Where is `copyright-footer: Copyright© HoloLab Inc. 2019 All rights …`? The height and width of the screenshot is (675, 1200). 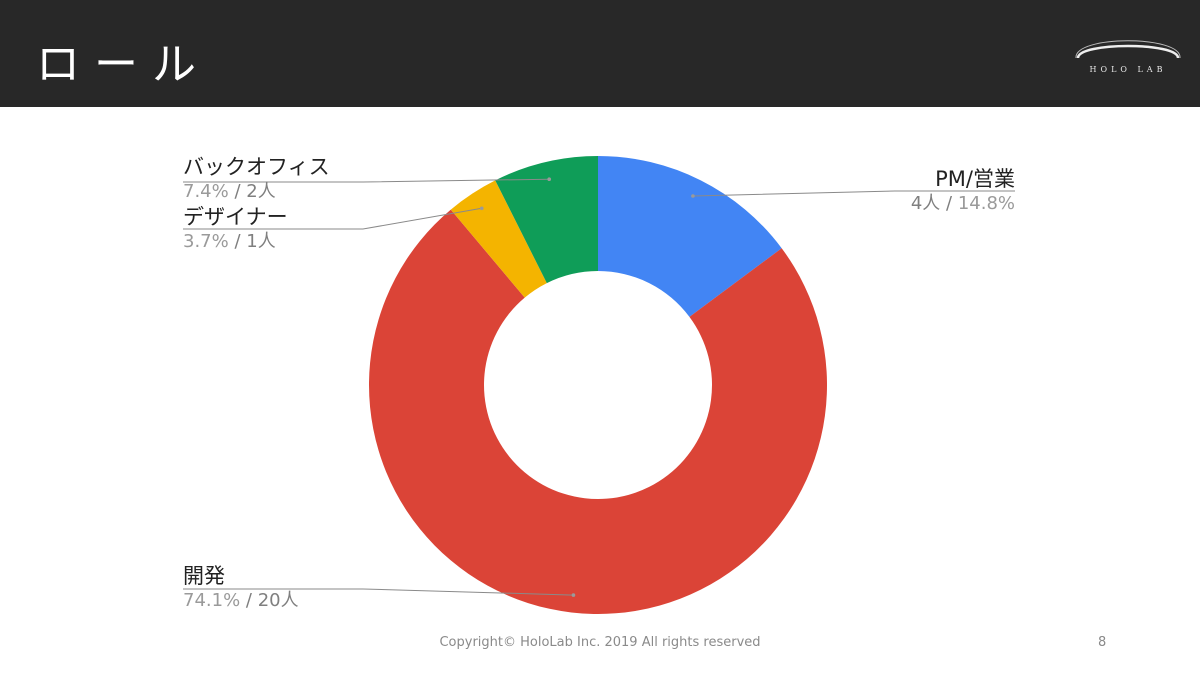
copyright-footer: Copyright© HoloLab Inc. 2019 All rights … is located at coordinates (600, 642).